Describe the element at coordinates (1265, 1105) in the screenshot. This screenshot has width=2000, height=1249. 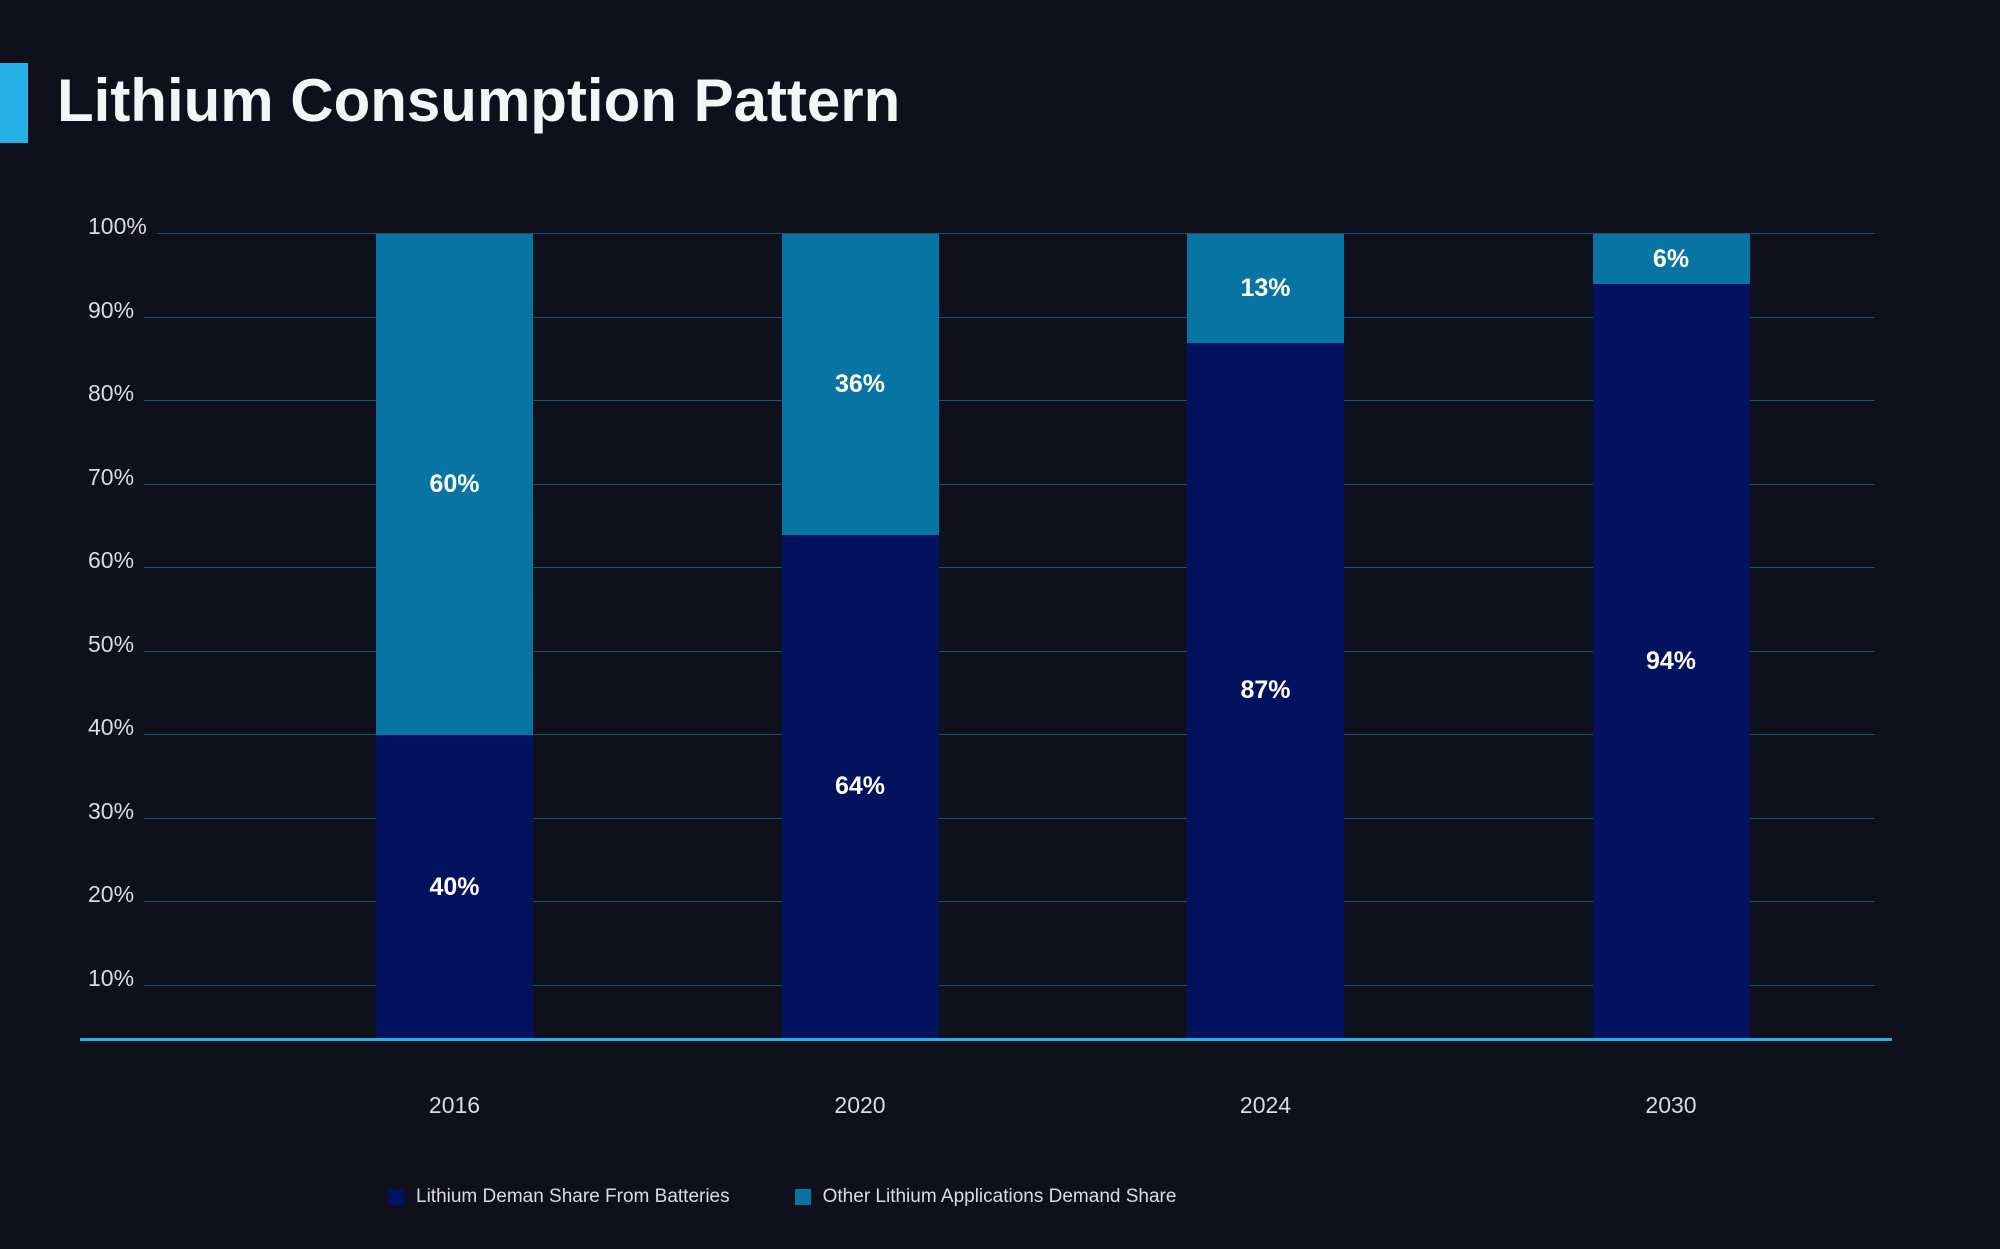
I see `x-axis-label: 2024` at that location.